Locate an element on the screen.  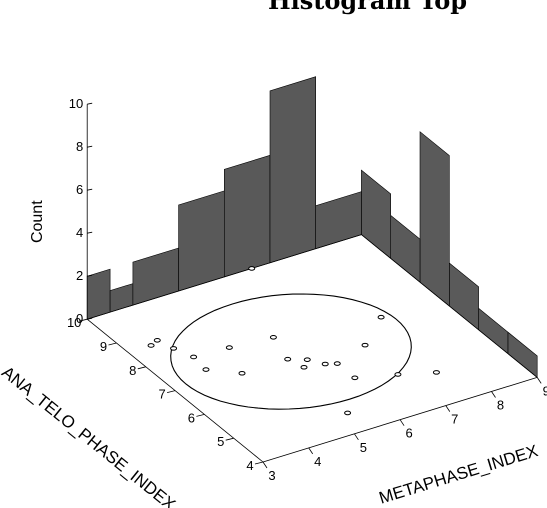
metaphase-tick-label: 9 is located at coordinates (545, 390).